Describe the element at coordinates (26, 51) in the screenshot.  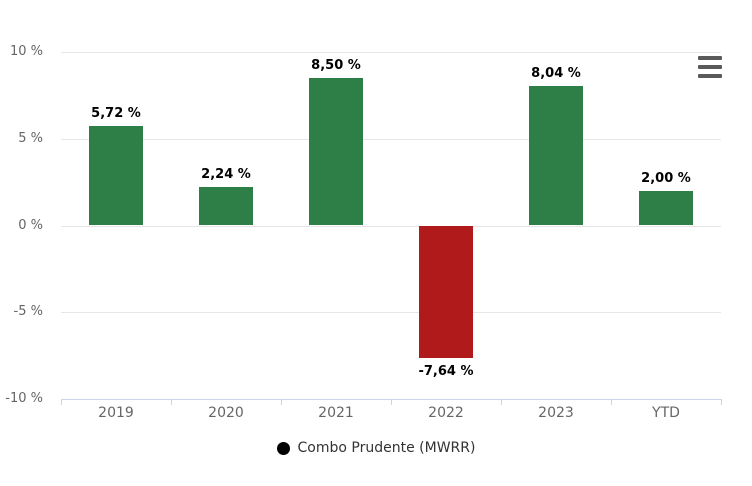
I see `y-axis-label: 10 %` at that location.